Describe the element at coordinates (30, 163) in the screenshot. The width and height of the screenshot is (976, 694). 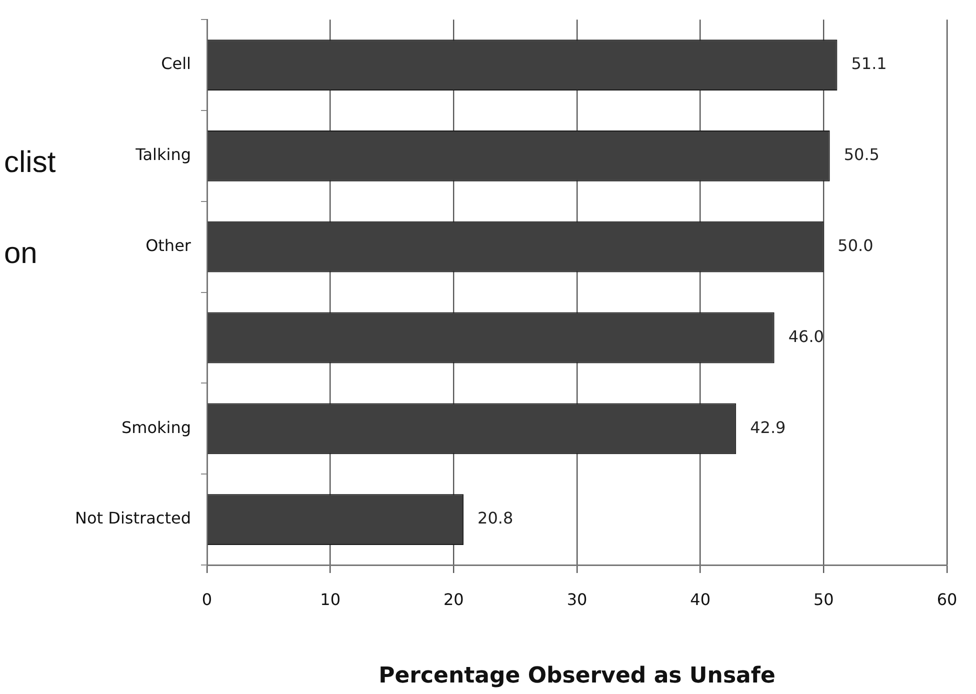
I see `text: clist` at that location.